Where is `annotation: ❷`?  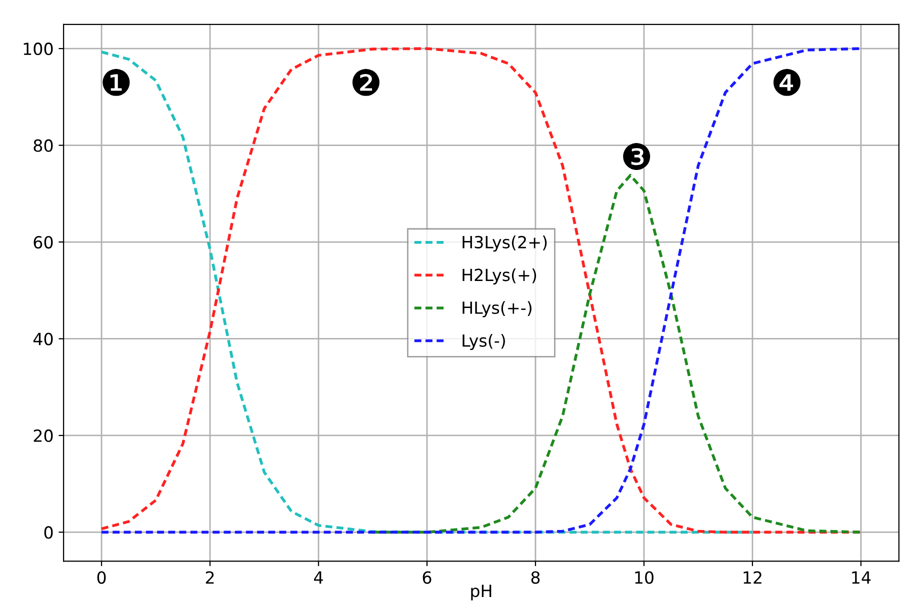 annotation: ❷ is located at coordinates (366, 82).